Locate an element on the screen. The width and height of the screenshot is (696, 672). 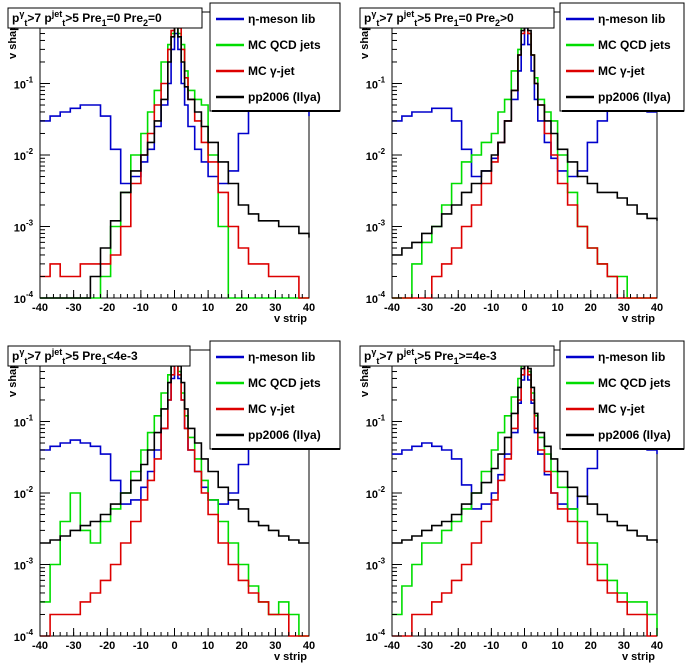
panel-title: pγt>7 pjett>5 Pre1>=4e-3 is located at coordinates (430, 356).